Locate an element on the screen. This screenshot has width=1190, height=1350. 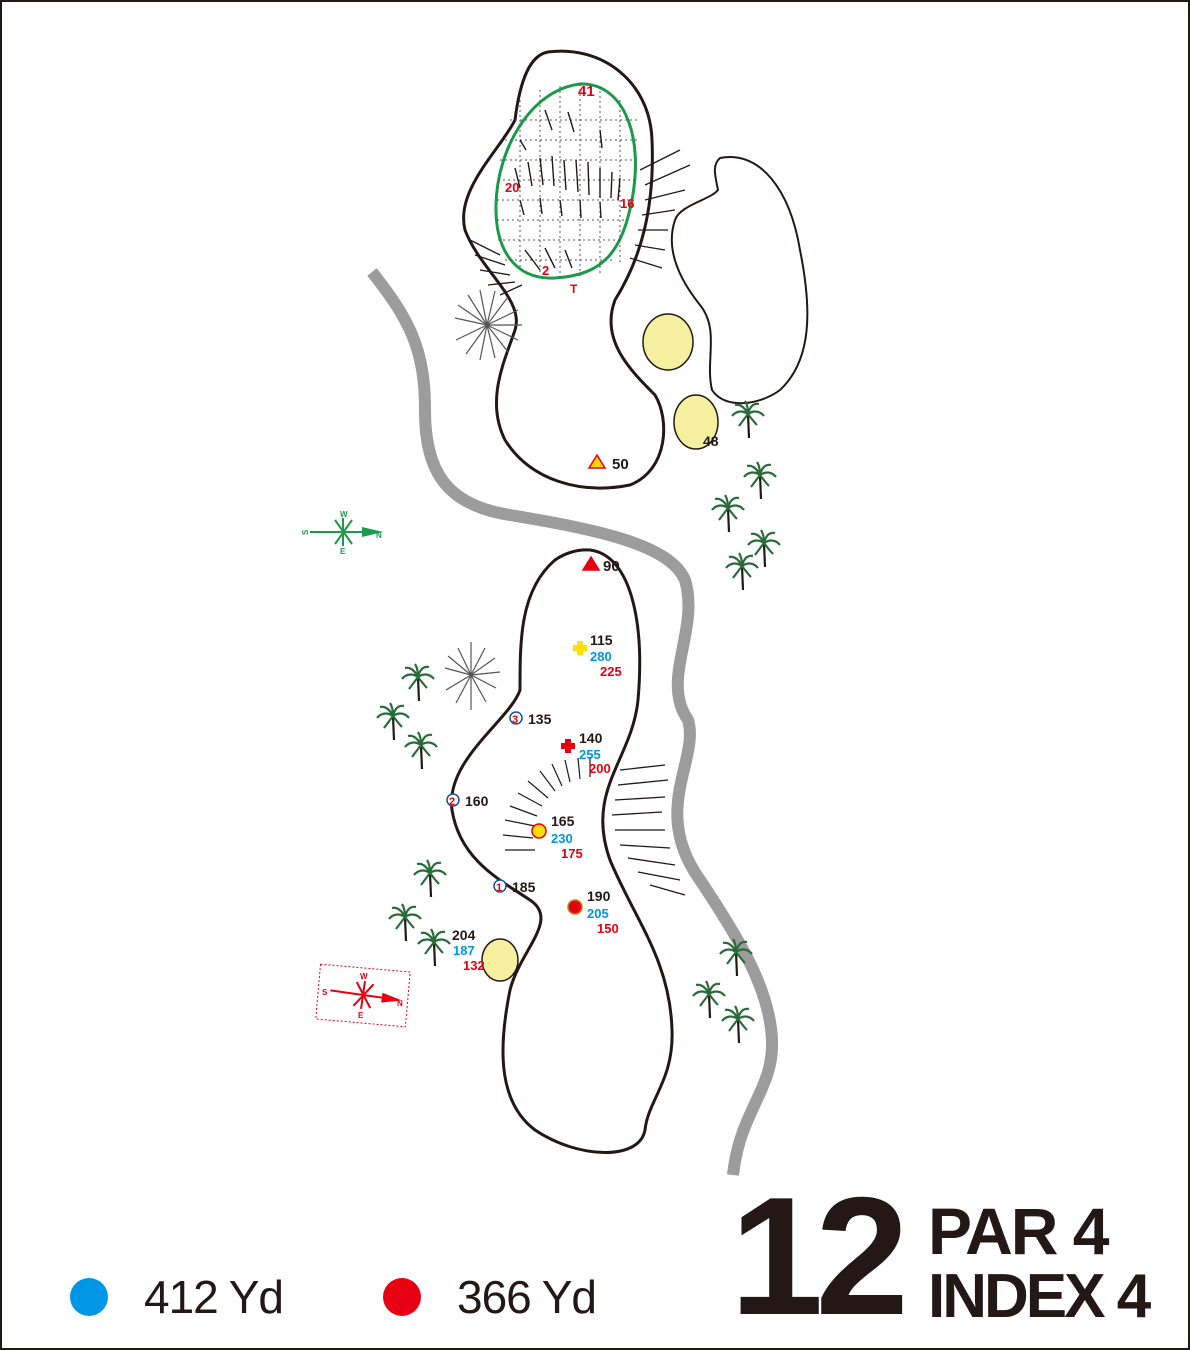
fairway-outline is located at coordinates (562, 851).